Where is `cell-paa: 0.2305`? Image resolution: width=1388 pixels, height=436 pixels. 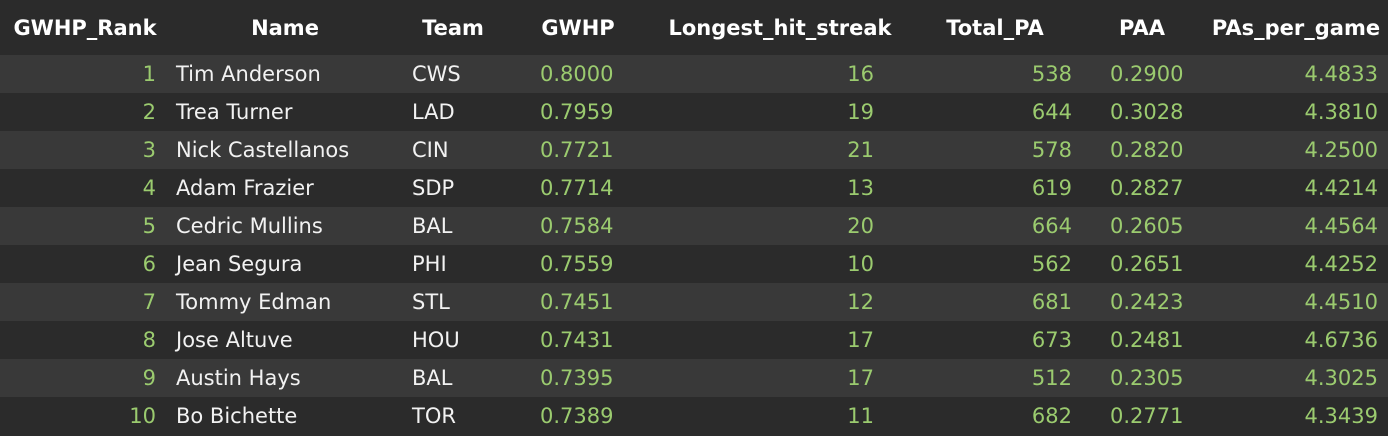 cell-paa: 0.2305 is located at coordinates (1147, 378).